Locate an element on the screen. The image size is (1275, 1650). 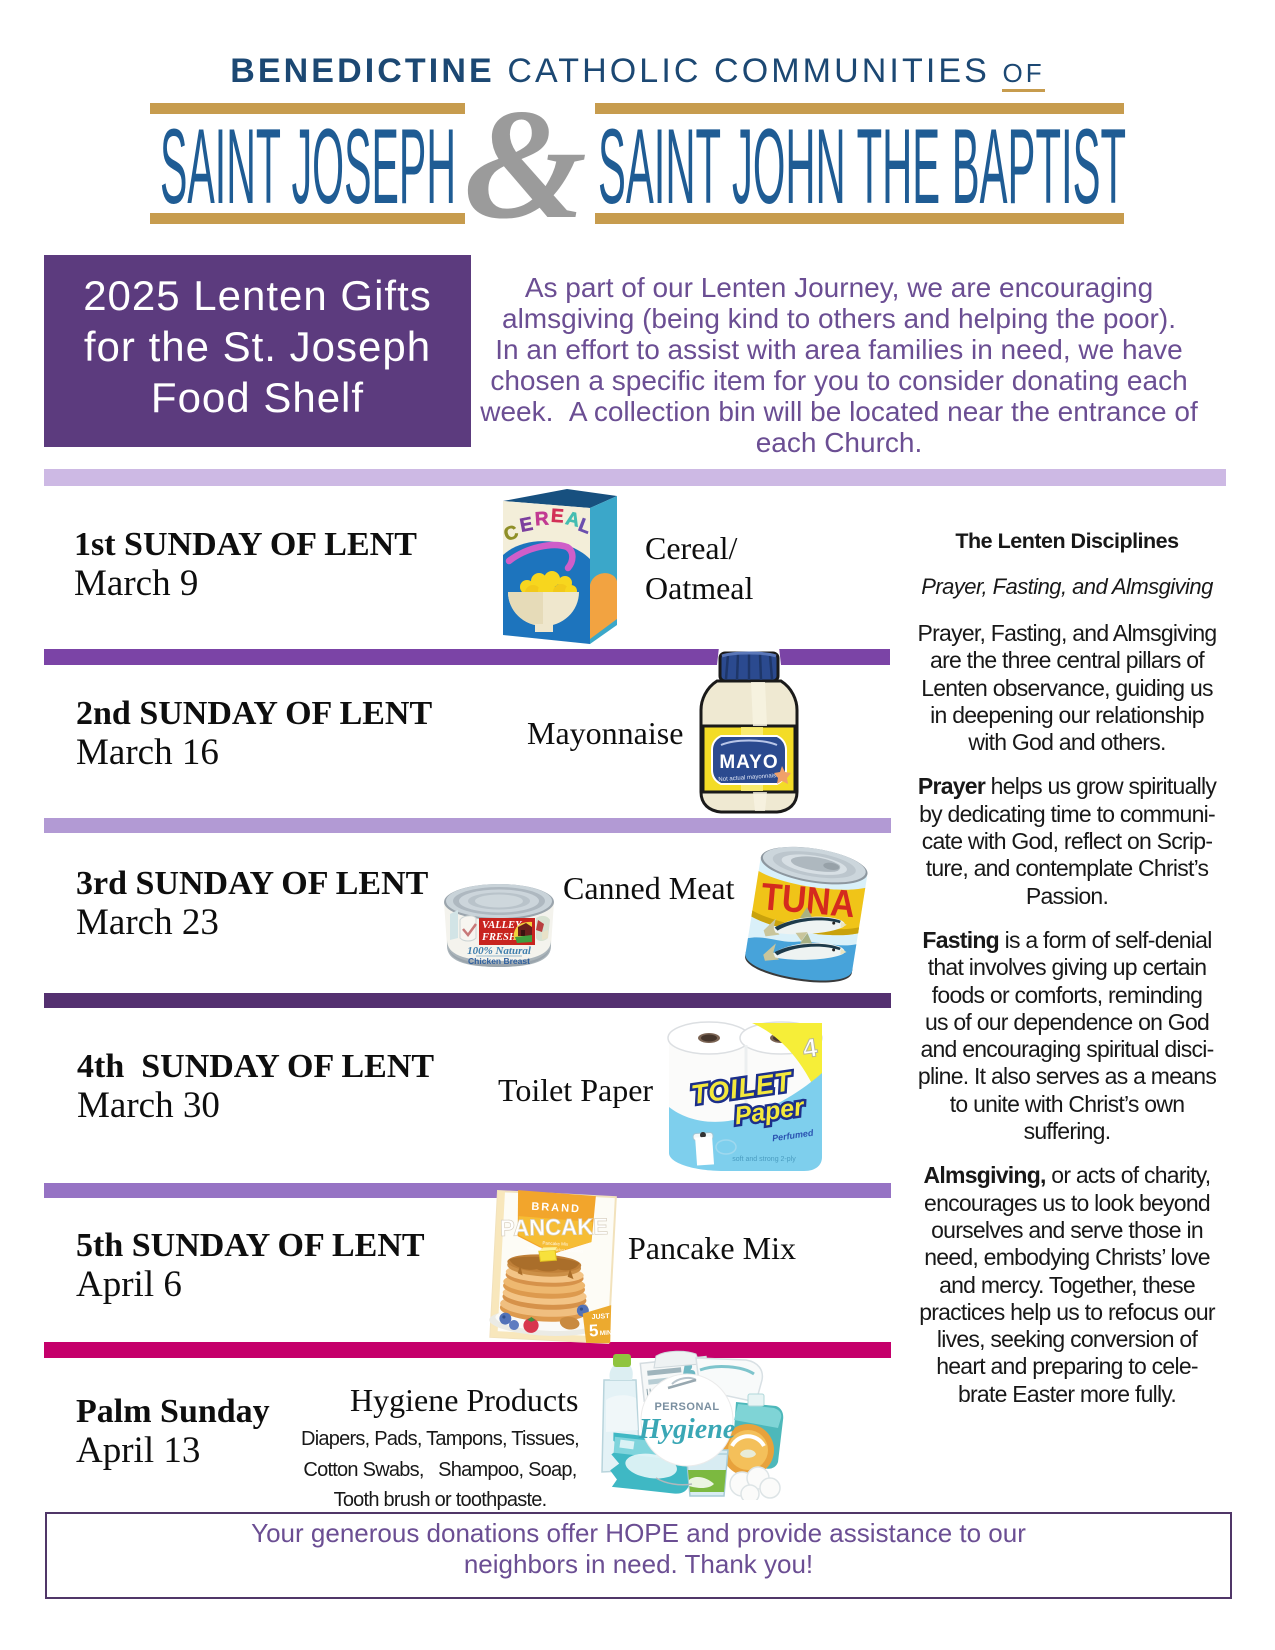
svg-text: A is located at coordinates (573, 520).